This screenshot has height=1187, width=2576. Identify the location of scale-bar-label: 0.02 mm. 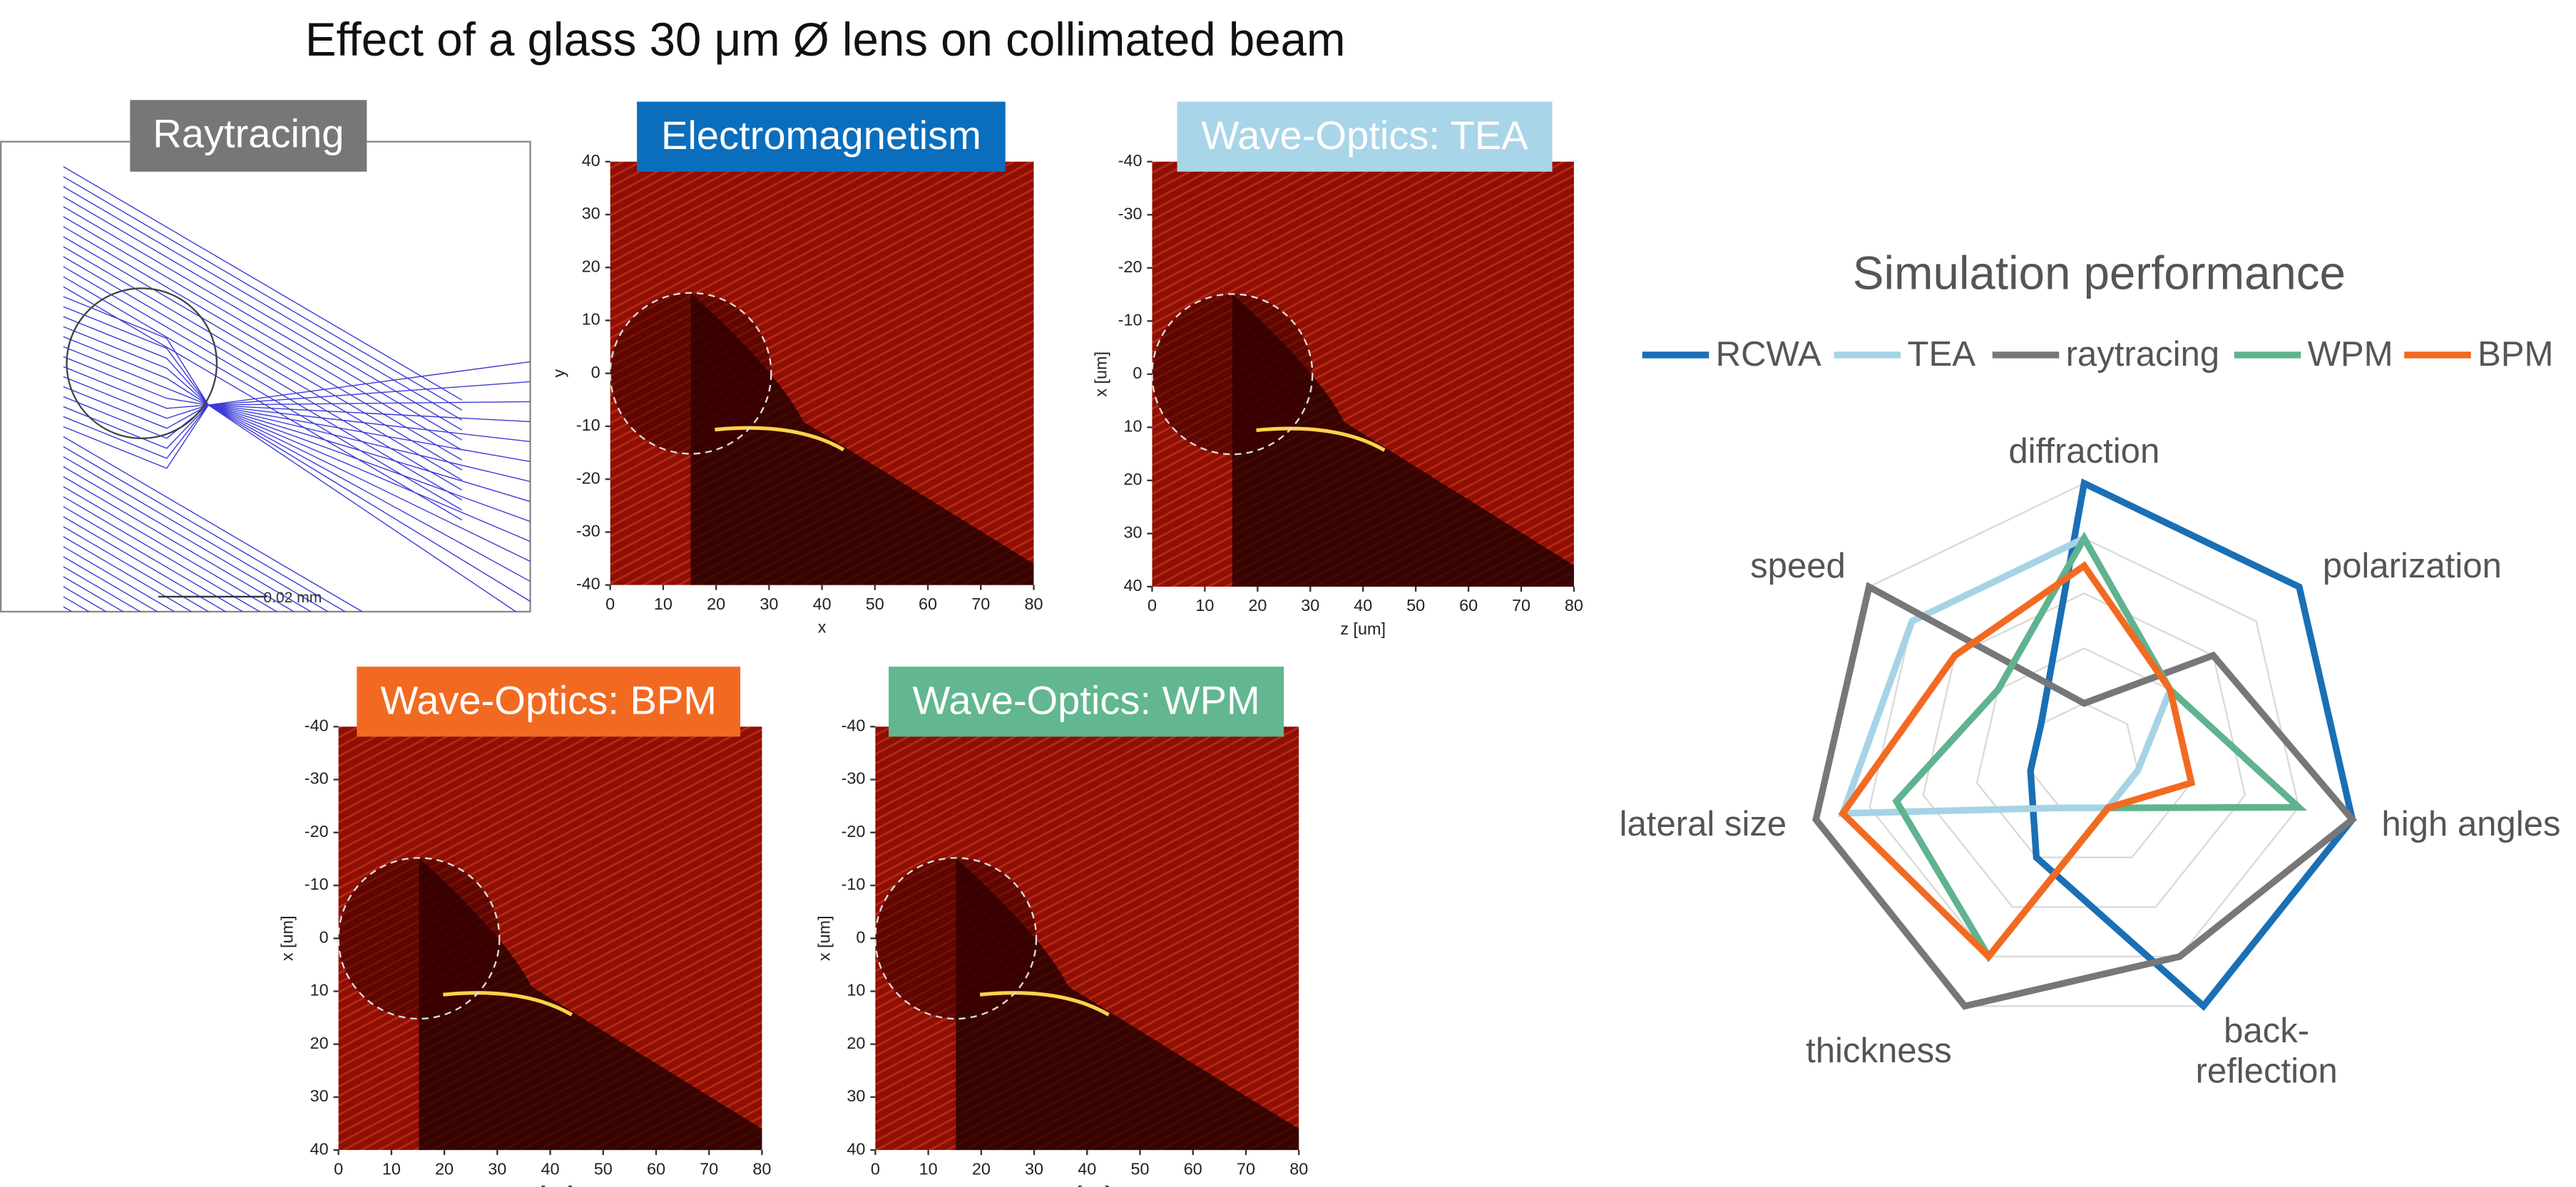
(292, 598).